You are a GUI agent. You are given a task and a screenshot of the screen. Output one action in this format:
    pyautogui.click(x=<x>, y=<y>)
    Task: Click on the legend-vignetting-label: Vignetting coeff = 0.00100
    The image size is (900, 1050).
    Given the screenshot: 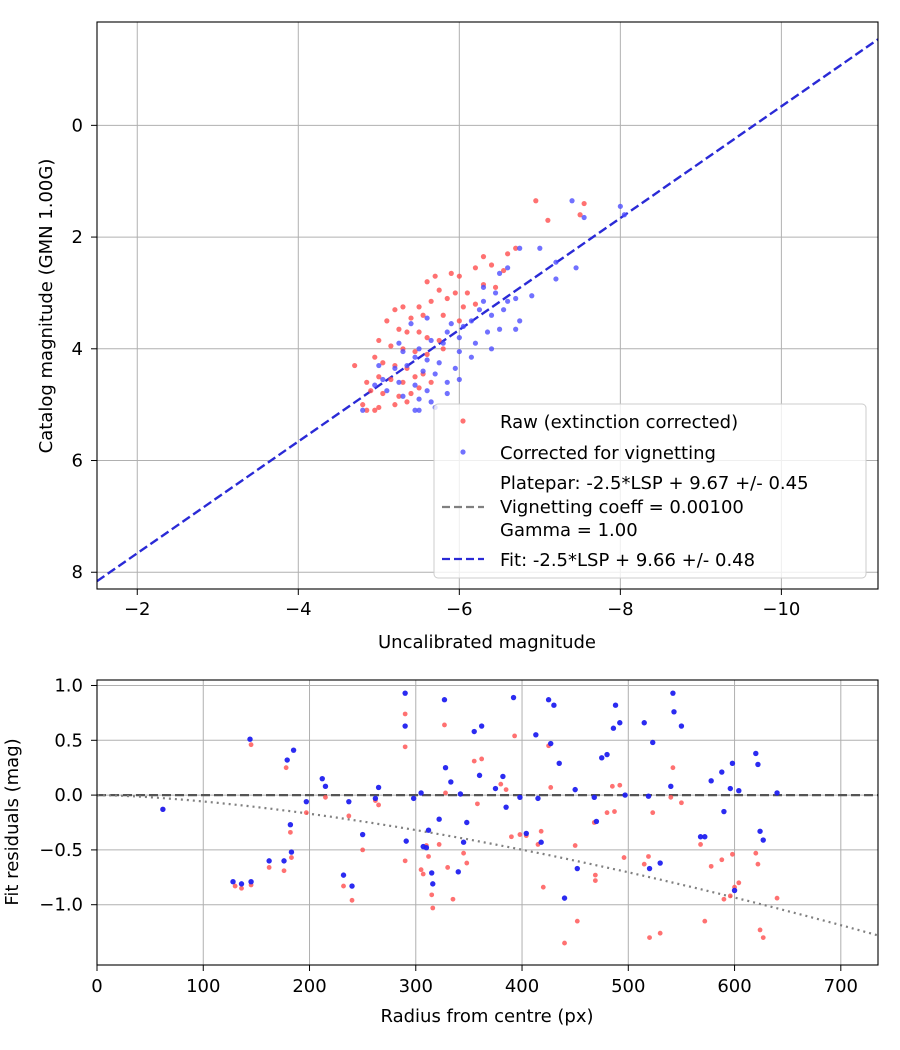 What is the action you would take?
    pyautogui.click(x=622, y=507)
    